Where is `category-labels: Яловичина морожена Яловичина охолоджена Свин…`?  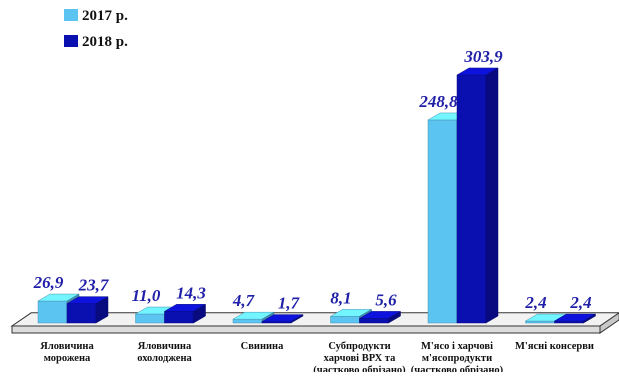
category-labels: Яловичина морожена Яловичина охолоджена Свин… is located at coordinates (317, 358).